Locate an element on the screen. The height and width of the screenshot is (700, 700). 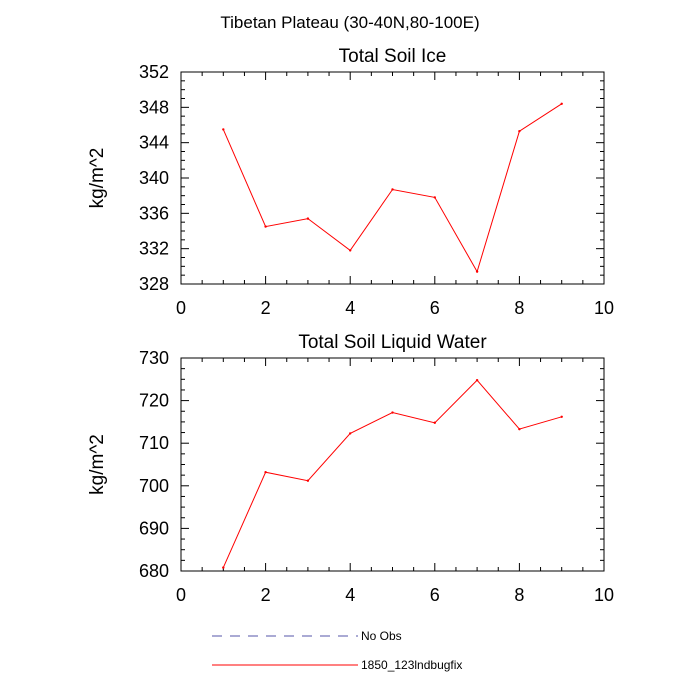
y-tick-label: 348 is located at coordinates (154, 107).